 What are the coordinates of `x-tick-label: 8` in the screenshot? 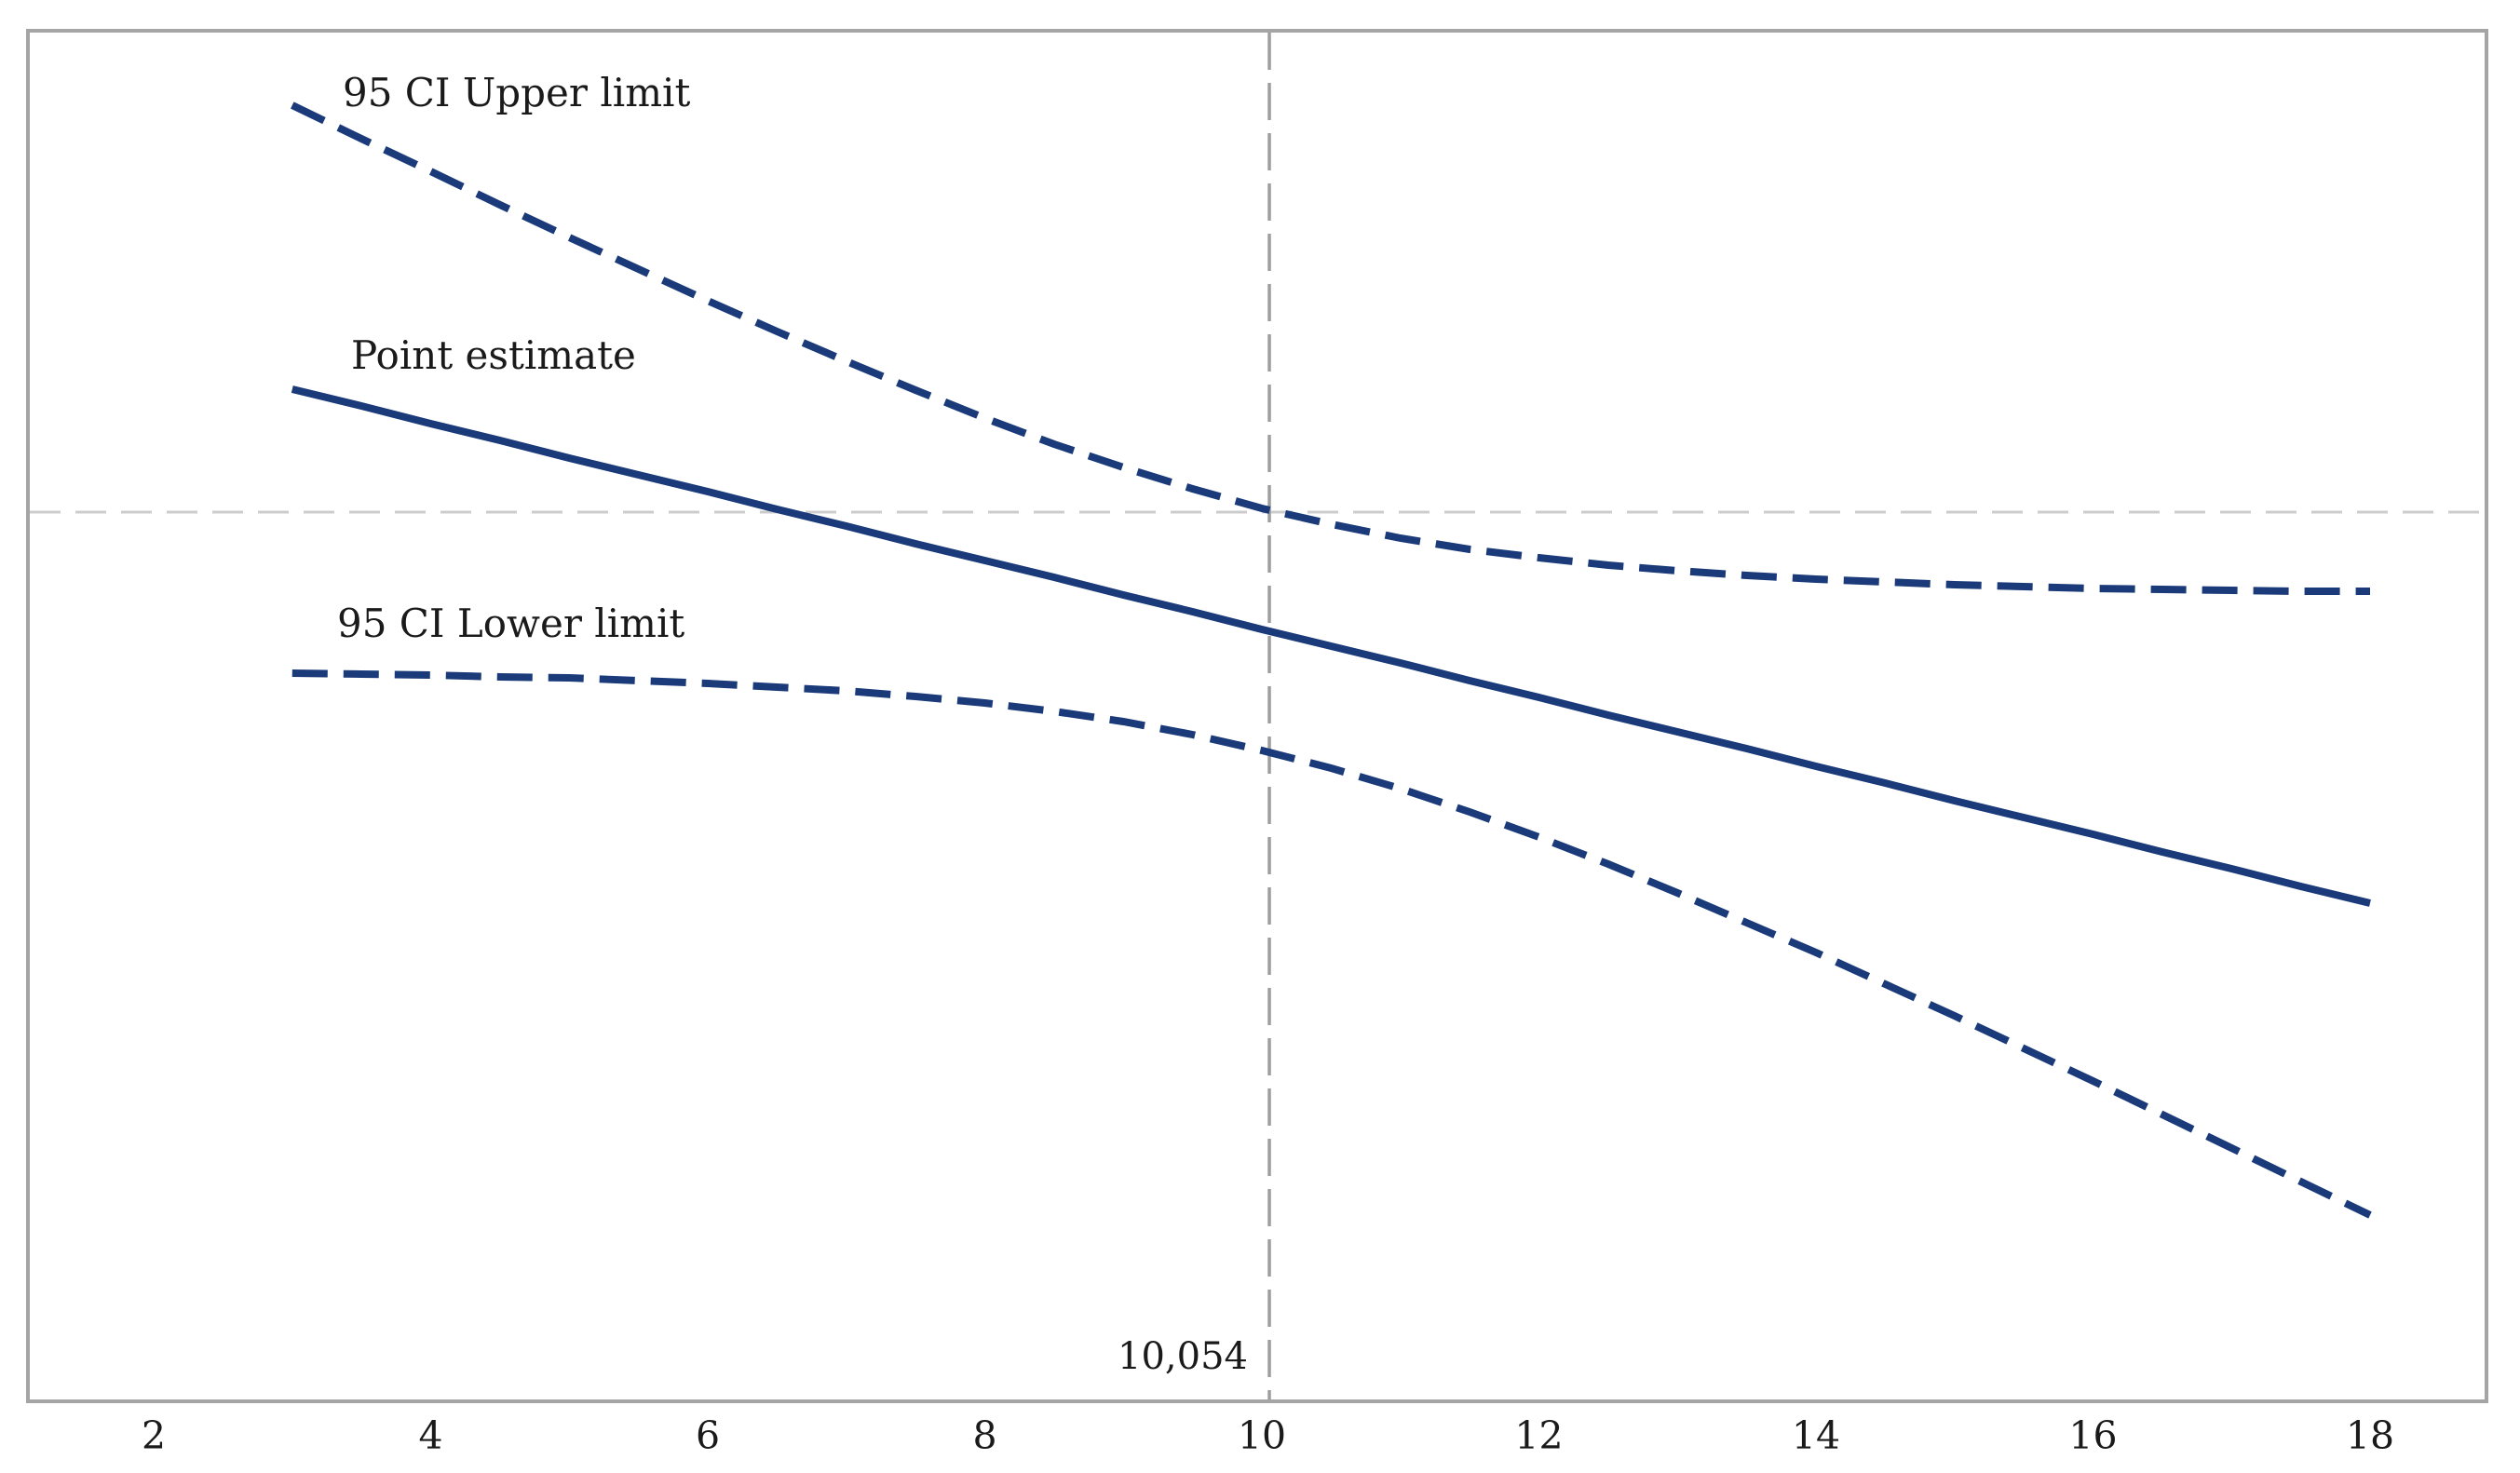 It's located at (984, 1436).